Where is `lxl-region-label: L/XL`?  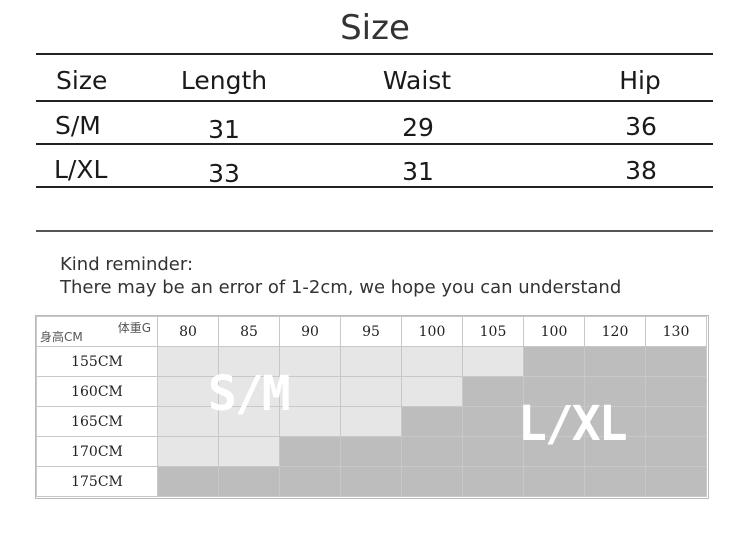 lxl-region-label: L/XL is located at coordinates (573, 424).